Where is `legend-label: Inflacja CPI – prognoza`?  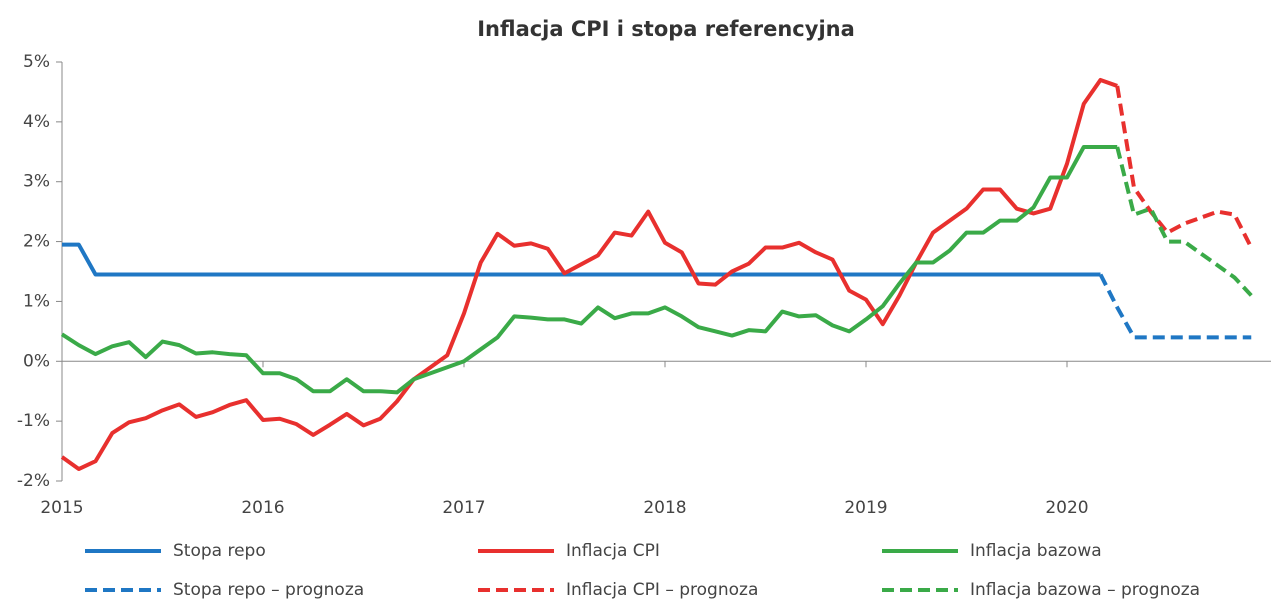
legend-label: Inflacja CPI – prognoza is located at coordinates (662, 590).